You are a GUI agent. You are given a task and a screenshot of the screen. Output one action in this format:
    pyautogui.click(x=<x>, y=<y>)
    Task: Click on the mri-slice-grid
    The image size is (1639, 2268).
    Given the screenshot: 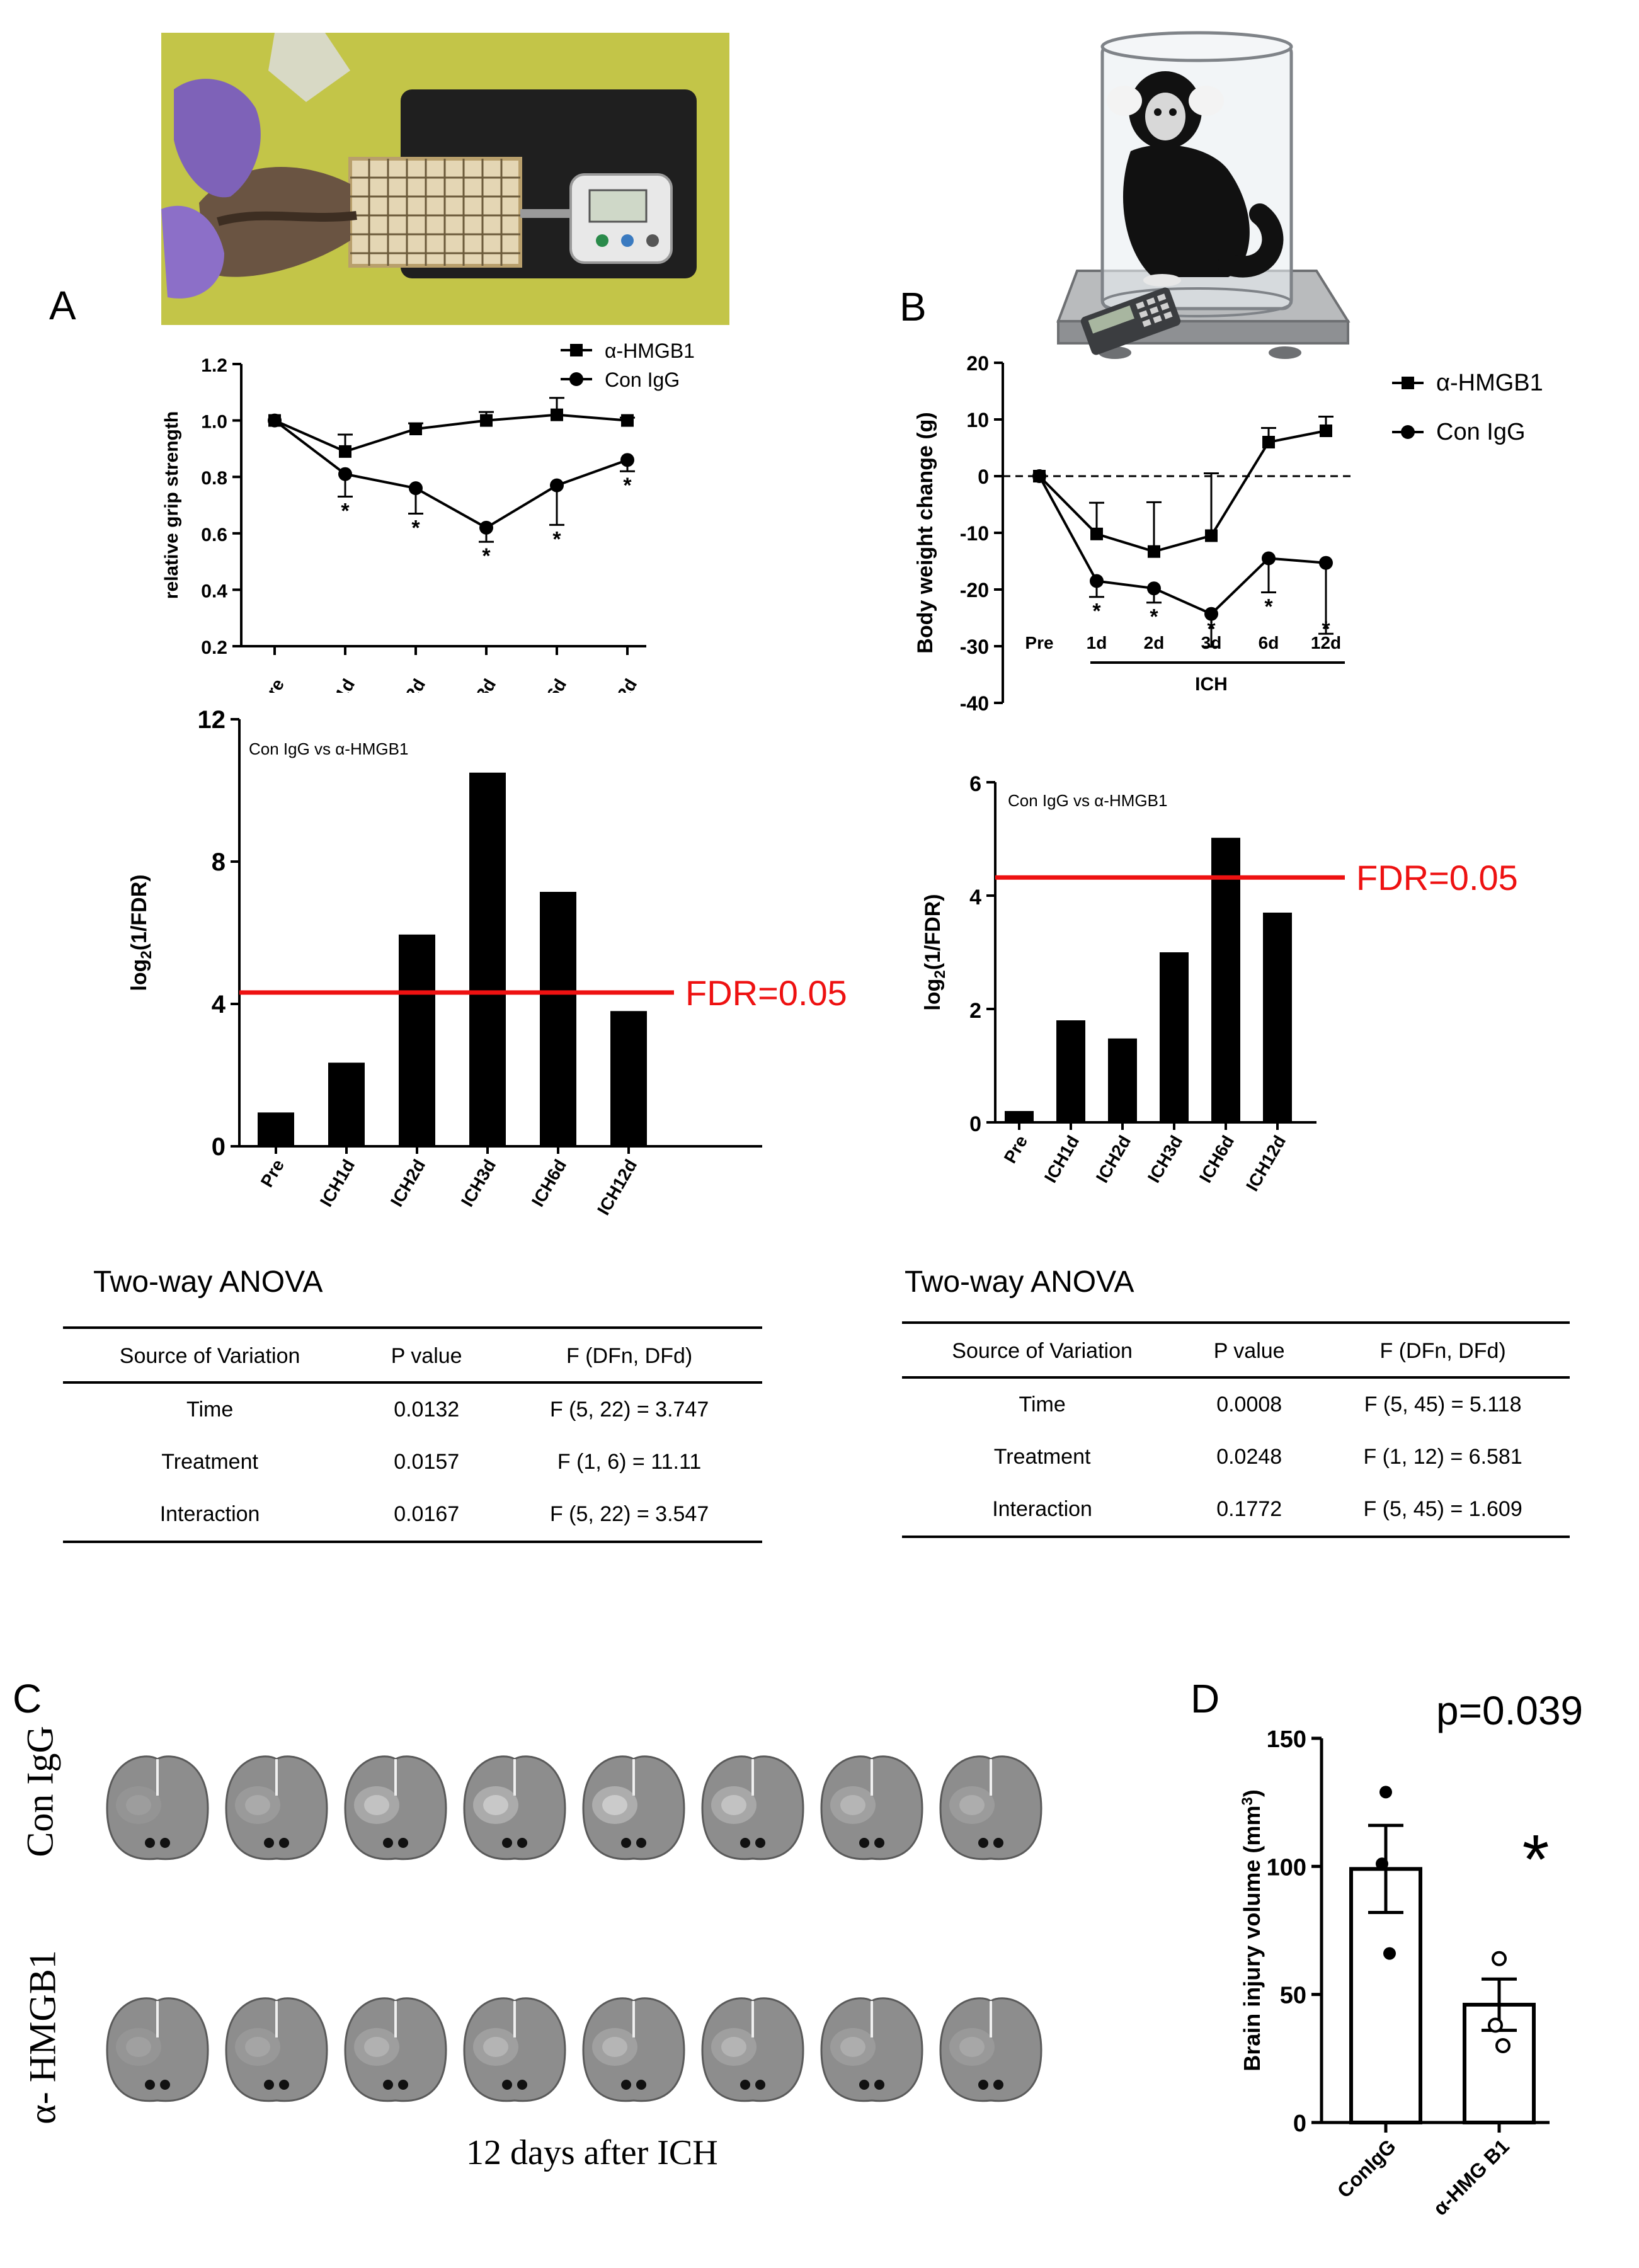 What is the action you would take?
    pyautogui.click(x=574, y=1935)
    